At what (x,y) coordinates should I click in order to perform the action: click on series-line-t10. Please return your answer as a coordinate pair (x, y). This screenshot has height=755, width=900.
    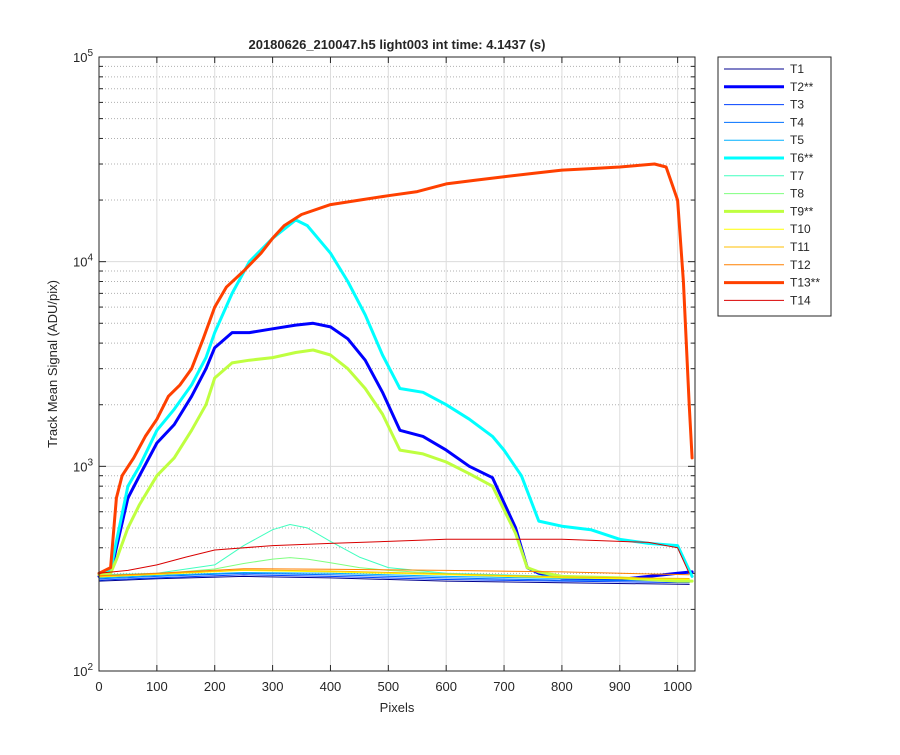
    Looking at the image, I should click on (394, 574).